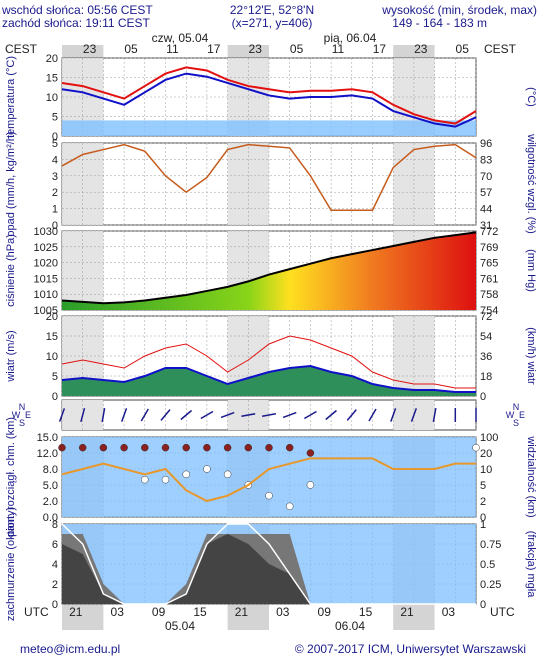 The width and height of the screenshot is (540, 660). I want to click on ytick-right-pressure: 754, so click(489, 311).